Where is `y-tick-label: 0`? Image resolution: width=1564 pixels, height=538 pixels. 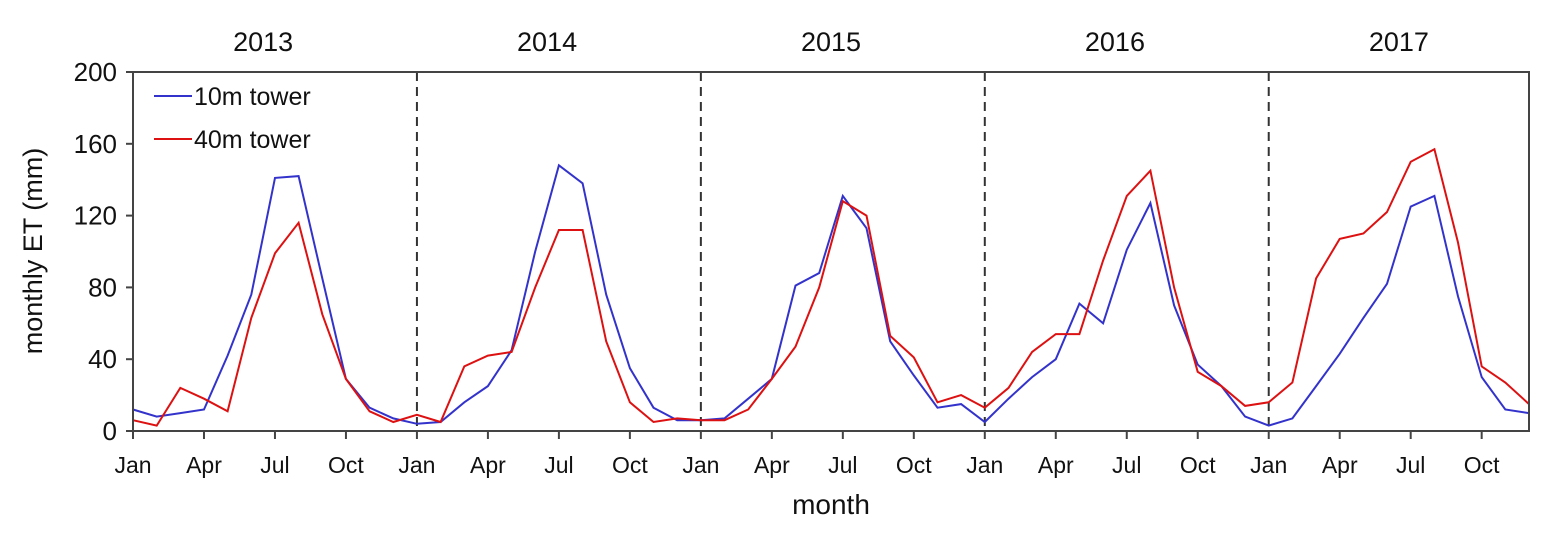 y-tick-label: 0 is located at coordinates (110, 431).